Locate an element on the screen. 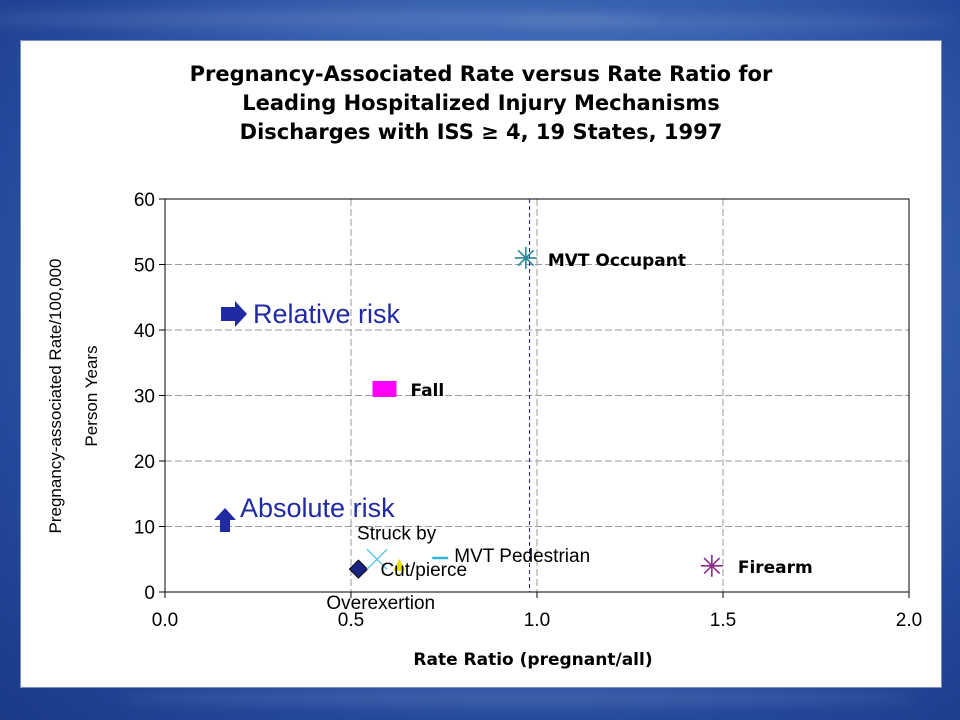 Image resolution: width=960 pixels, height=720 pixels. absolute-risk-label: Absolute risk is located at coordinates (317, 508).